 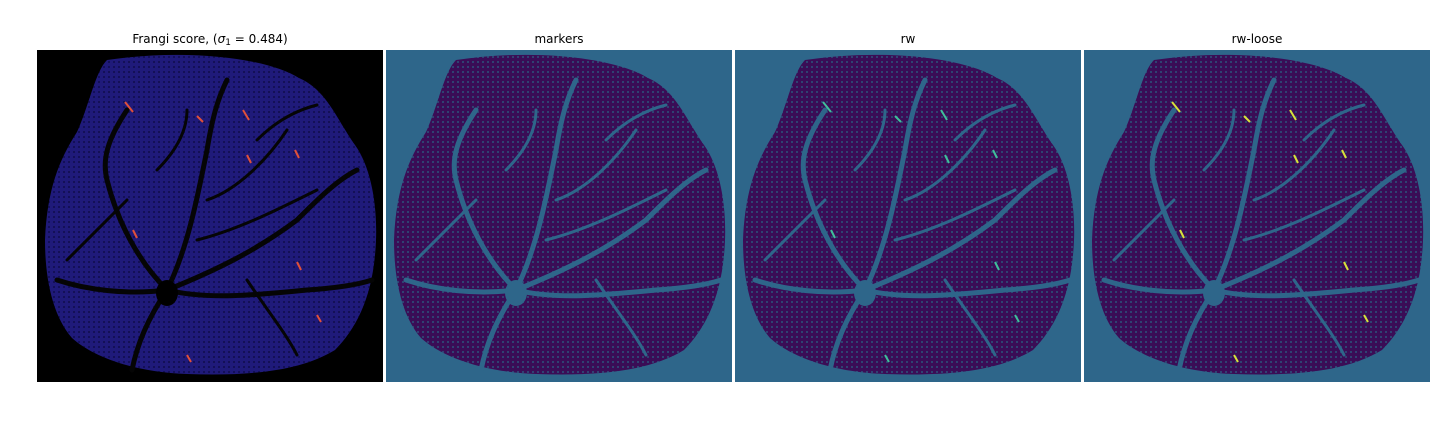 What do you see at coordinates (259, 39) in the screenshot?
I see `sigma-value: = 0.484)` at bounding box center [259, 39].